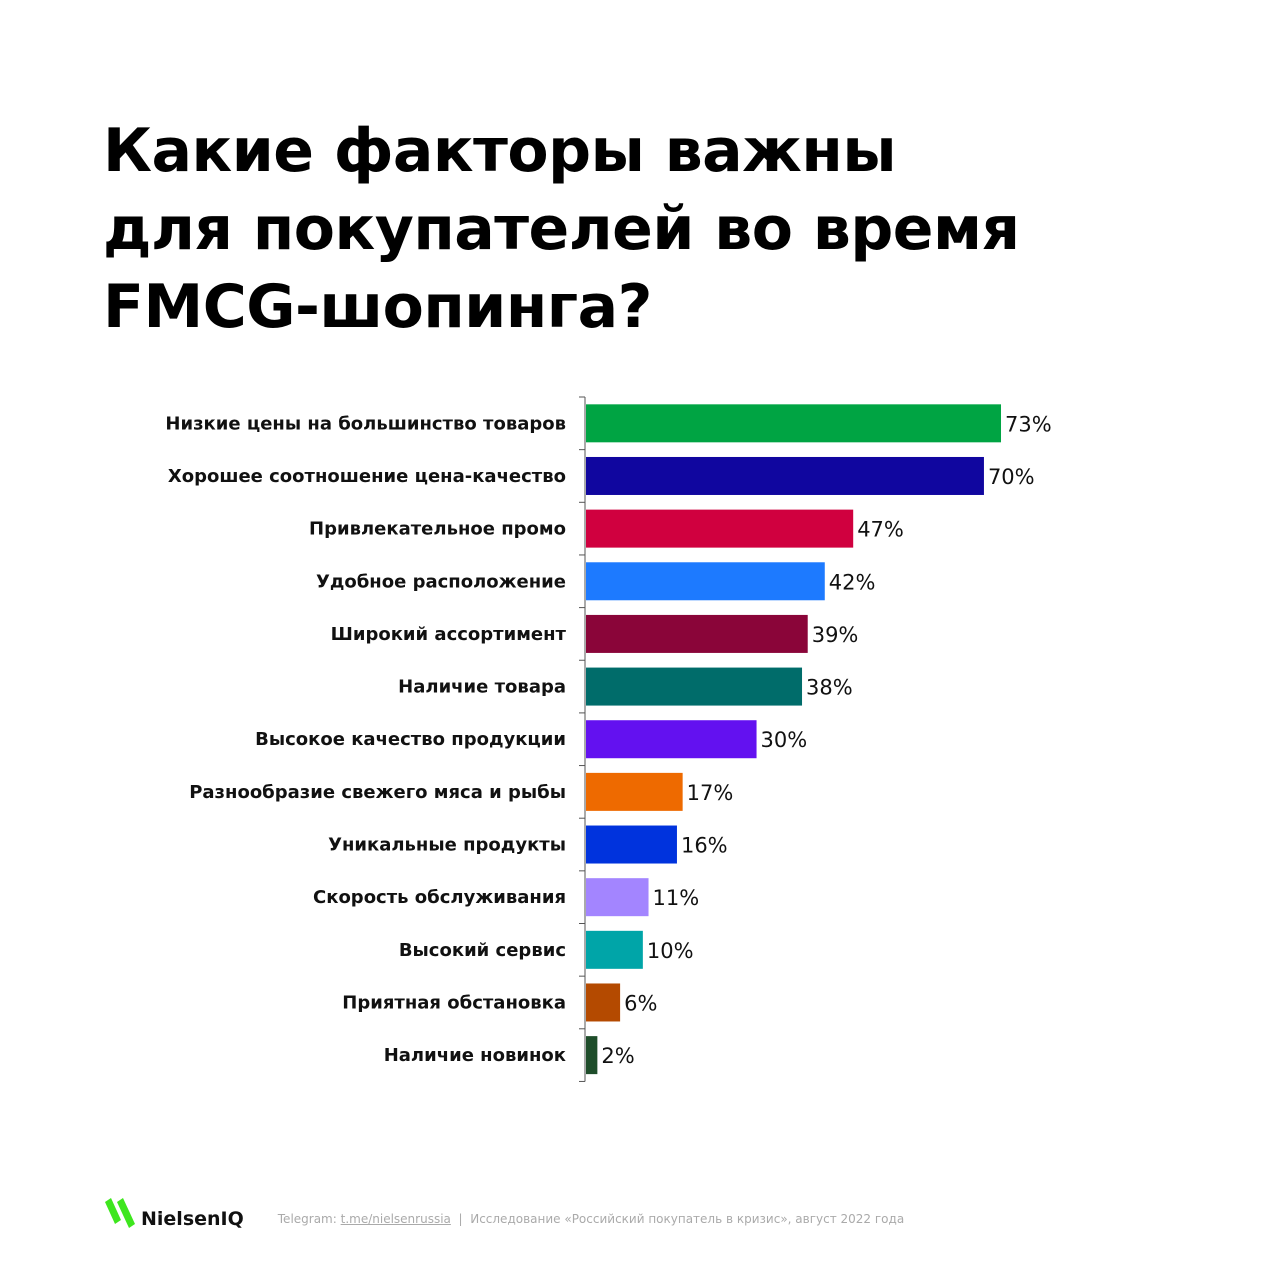 The height and width of the screenshot is (1280, 1280). What do you see at coordinates (437, 529) in the screenshot?
I see `category-label: Привлекательное промо` at bounding box center [437, 529].